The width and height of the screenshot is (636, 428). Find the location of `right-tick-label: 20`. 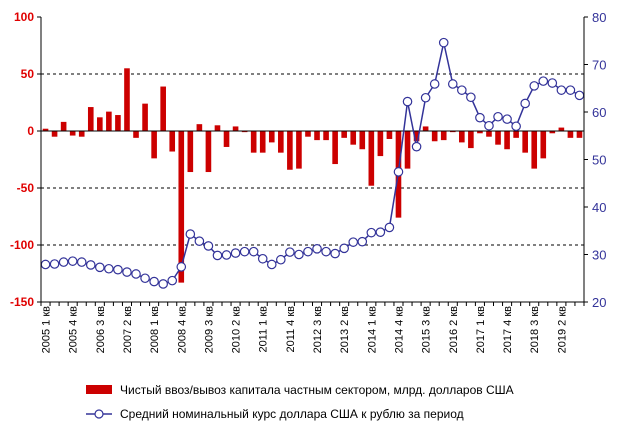

right-tick-label: 20 is located at coordinates (599, 302).